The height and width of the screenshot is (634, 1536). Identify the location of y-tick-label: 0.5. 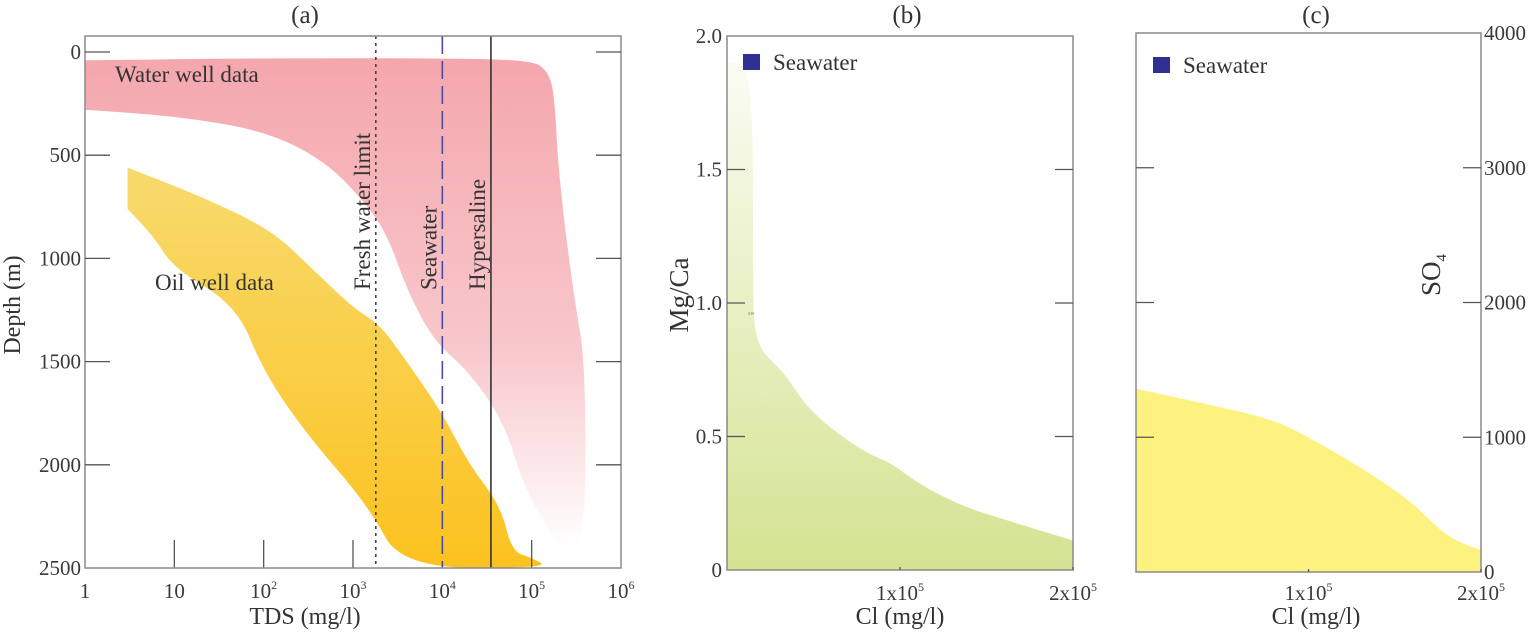
(709, 437).